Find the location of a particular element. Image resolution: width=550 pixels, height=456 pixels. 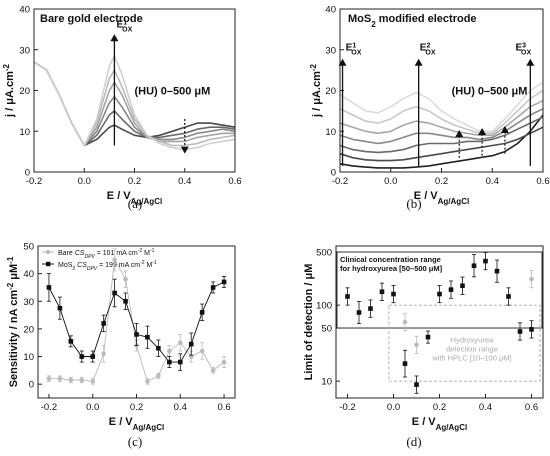

legend-main: MoS is located at coordinates (65, 265).